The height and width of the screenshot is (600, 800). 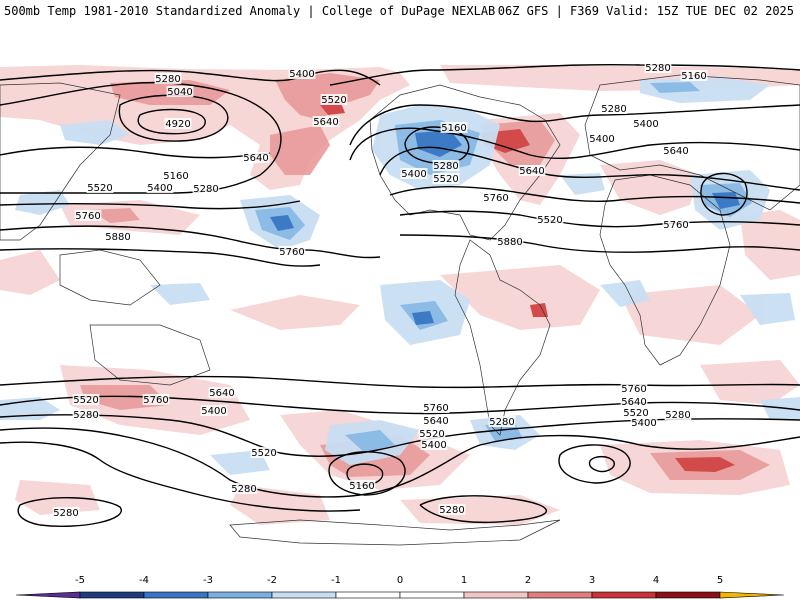 I want to click on contour-label: 4920, so click(x=177, y=124).